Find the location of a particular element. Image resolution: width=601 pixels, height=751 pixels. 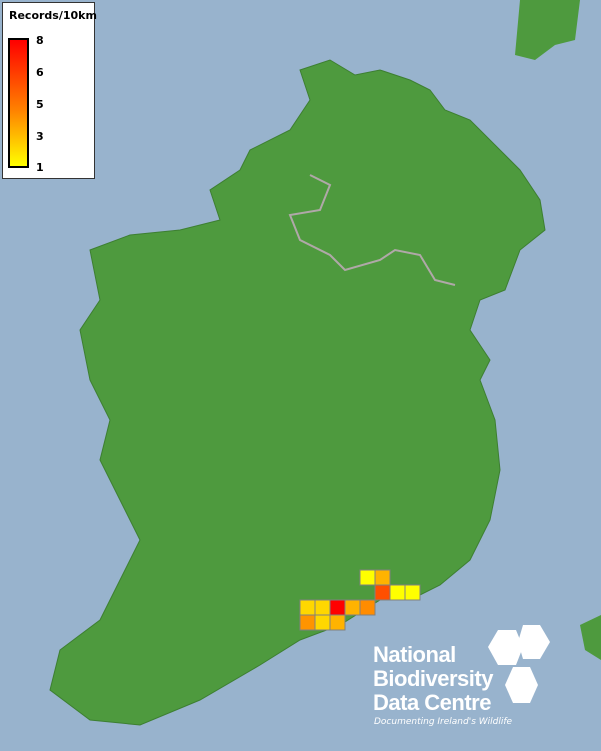

legend-title: Records/10km is located at coordinates (53, 15).